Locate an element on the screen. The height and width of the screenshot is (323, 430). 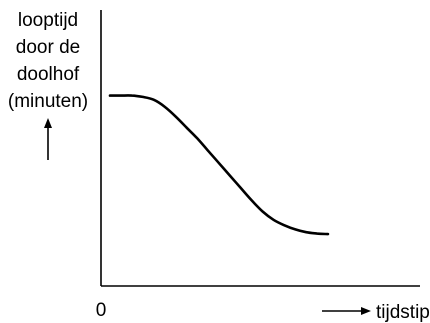
y-axis-label-line-3: doolhof is located at coordinates (48, 74).